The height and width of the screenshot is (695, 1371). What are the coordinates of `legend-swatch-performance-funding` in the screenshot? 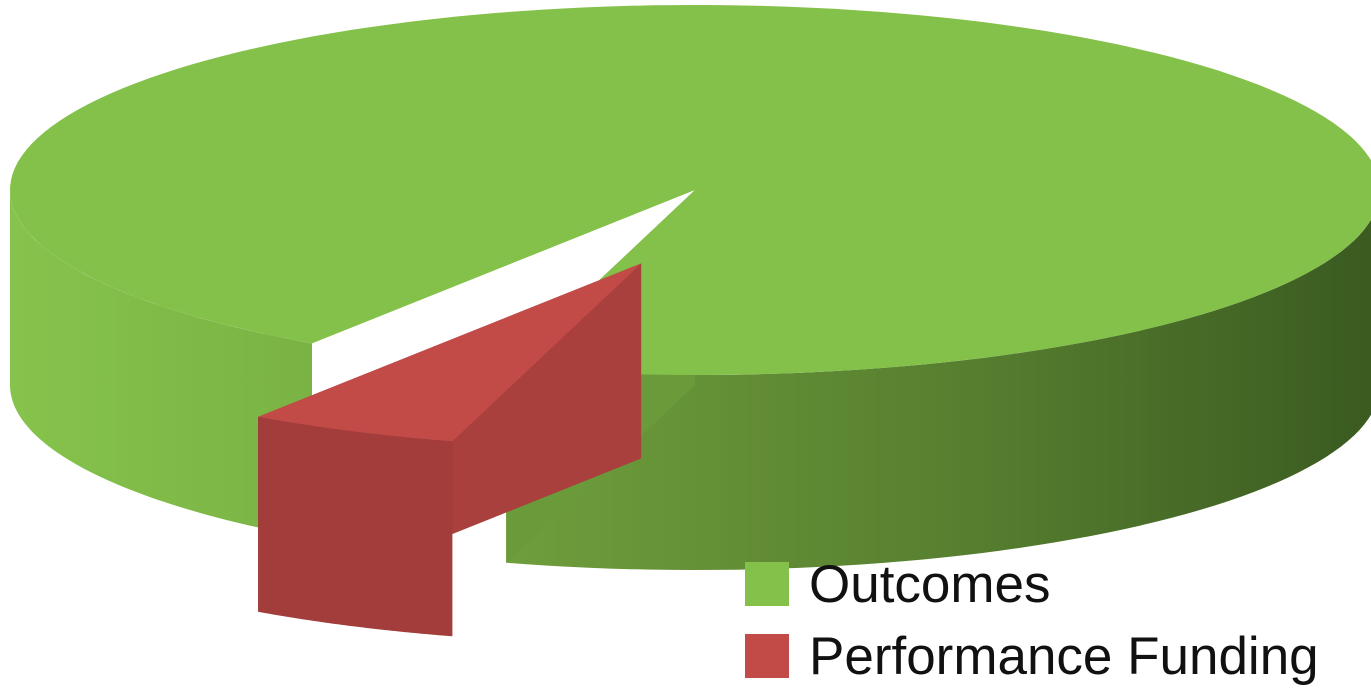 It's located at (767, 656).